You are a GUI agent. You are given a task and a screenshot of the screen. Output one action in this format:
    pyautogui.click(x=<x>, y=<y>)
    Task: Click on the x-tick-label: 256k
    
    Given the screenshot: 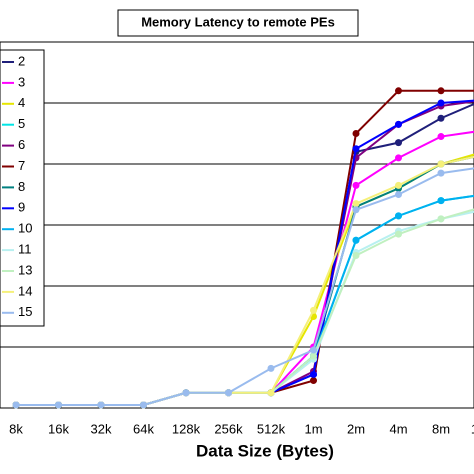 What is the action you would take?
    pyautogui.click(x=228, y=428)
    